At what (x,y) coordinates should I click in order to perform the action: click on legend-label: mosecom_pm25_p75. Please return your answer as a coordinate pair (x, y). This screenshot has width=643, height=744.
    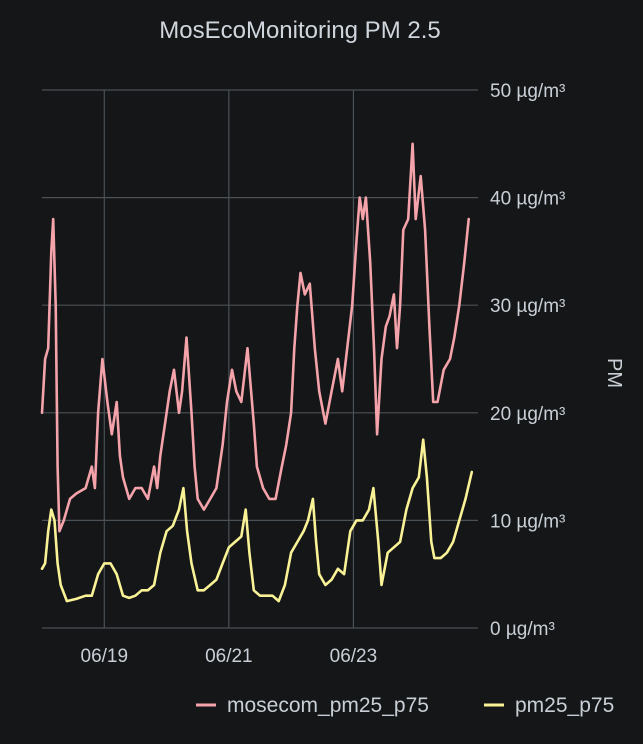
    Looking at the image, I should click on (328, 705).